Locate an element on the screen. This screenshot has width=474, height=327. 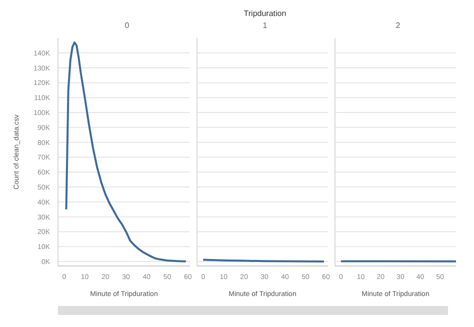
chart-title: Tripduration is located at coordinates (265, 14).